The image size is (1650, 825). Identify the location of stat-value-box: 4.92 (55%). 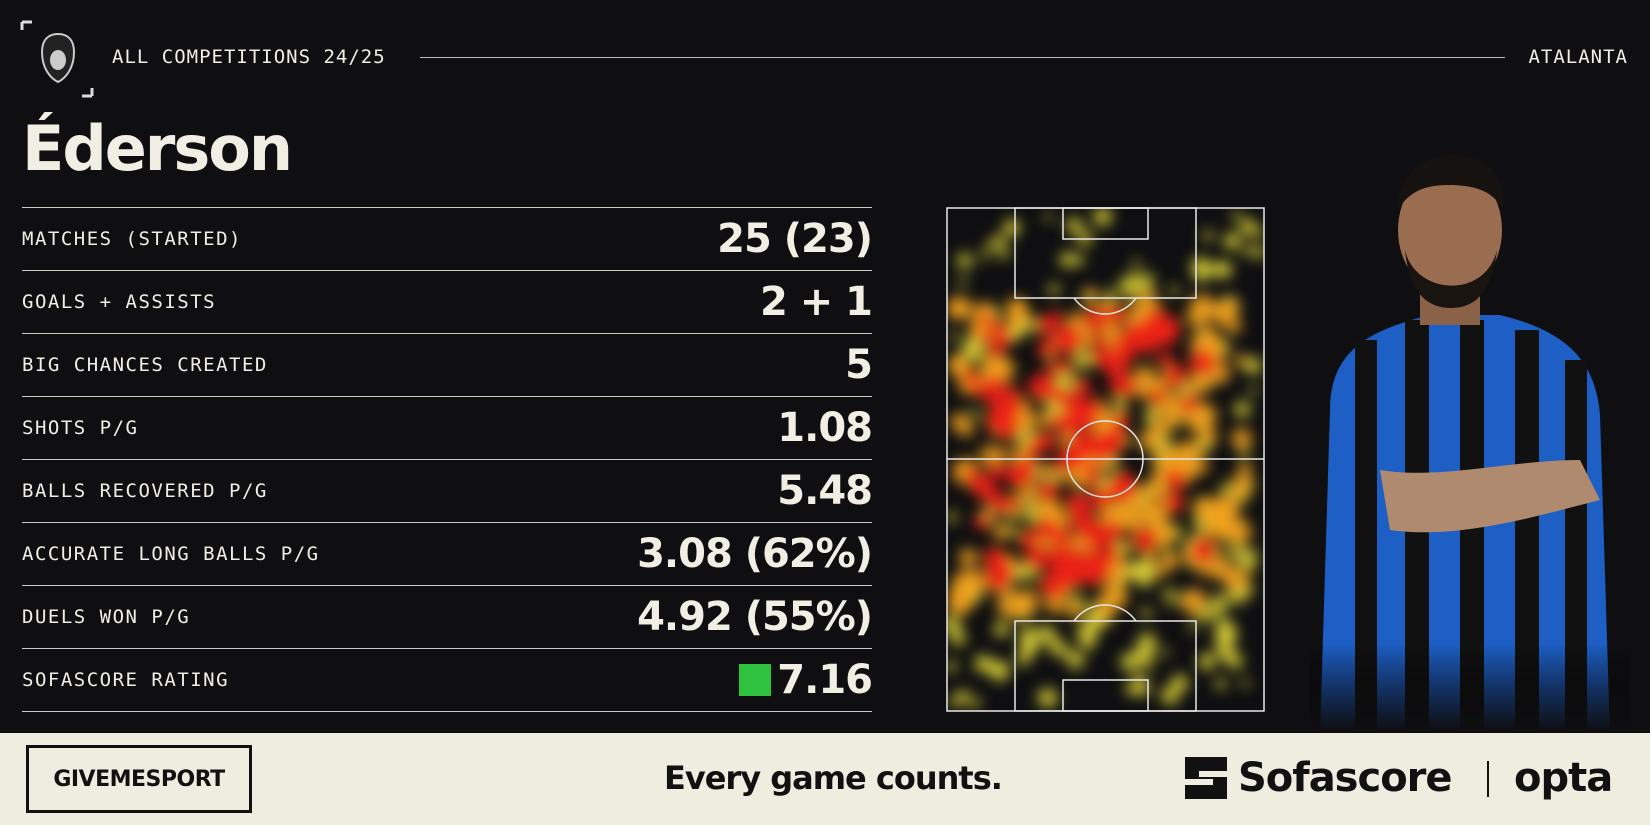
(755, 617).